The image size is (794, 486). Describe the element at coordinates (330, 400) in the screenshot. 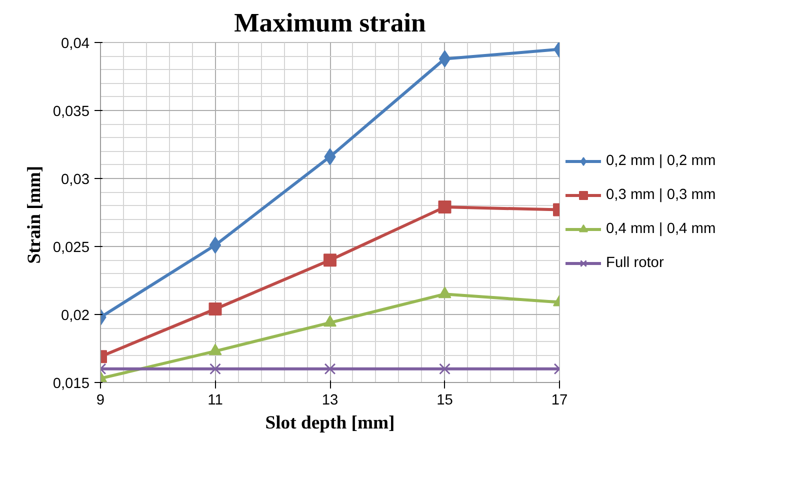

I see `x-tick-label: 13` at that location.